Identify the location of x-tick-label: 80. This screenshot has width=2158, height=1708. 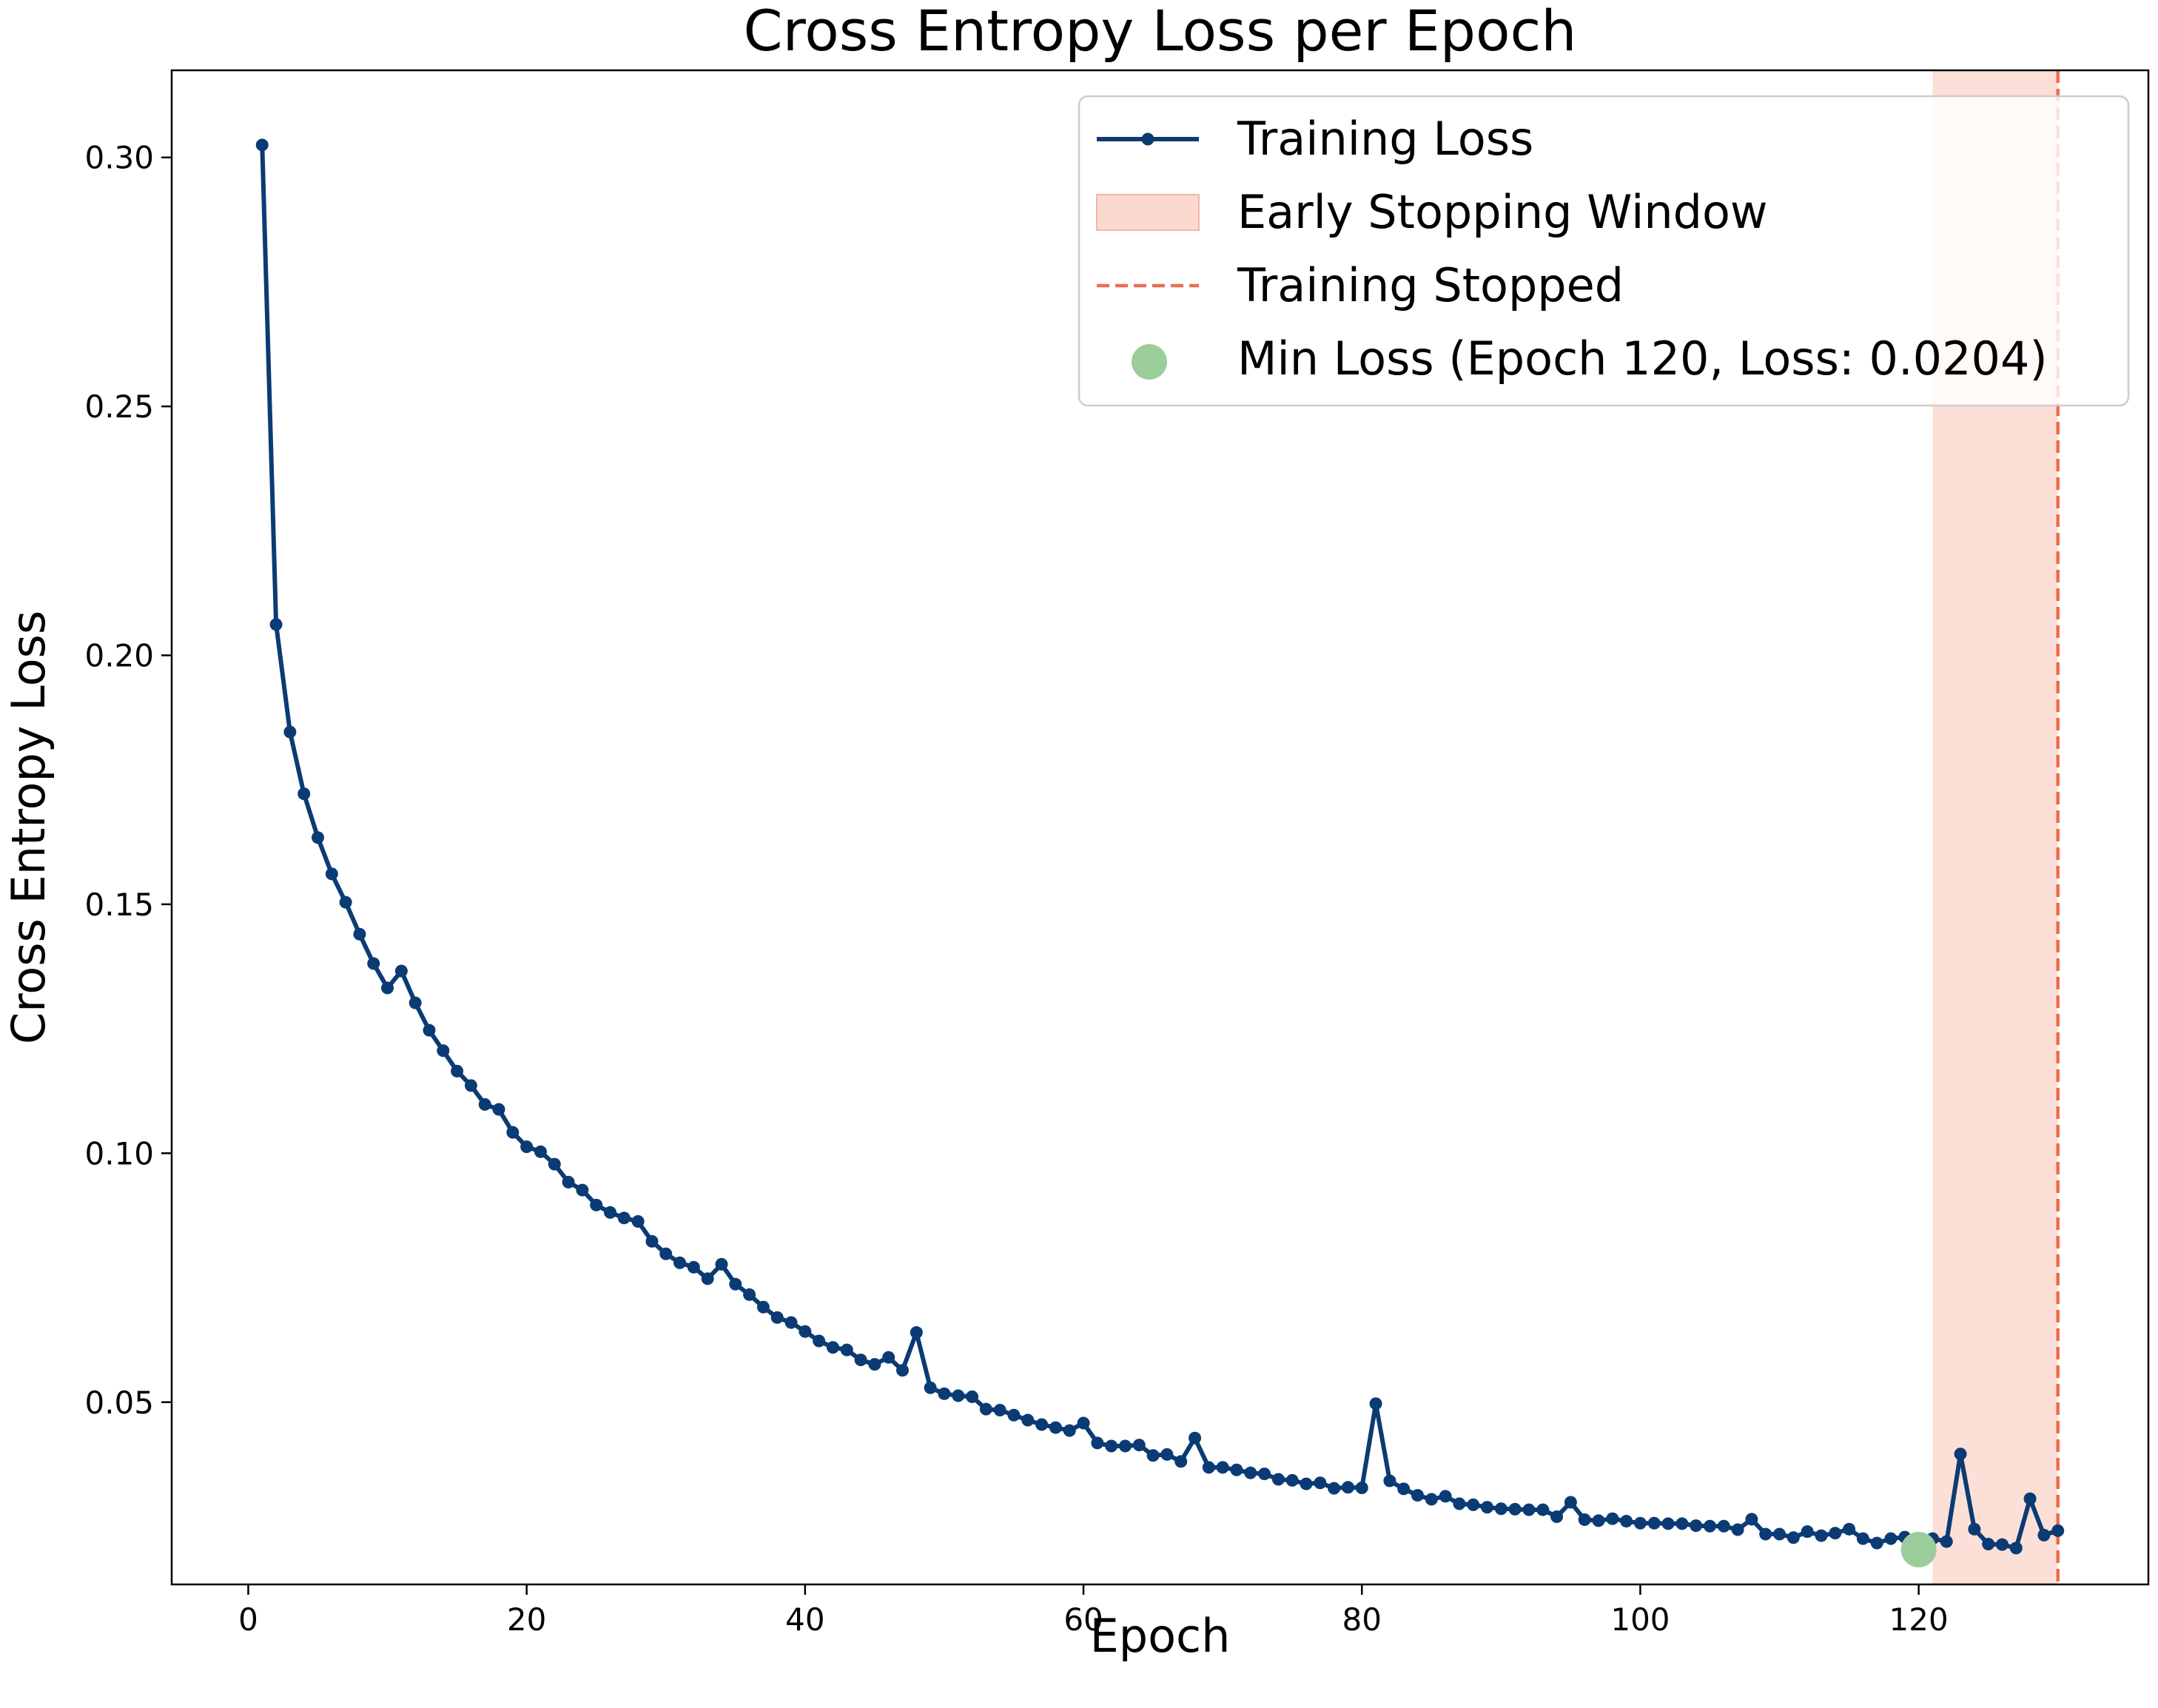
(1362, 1619).